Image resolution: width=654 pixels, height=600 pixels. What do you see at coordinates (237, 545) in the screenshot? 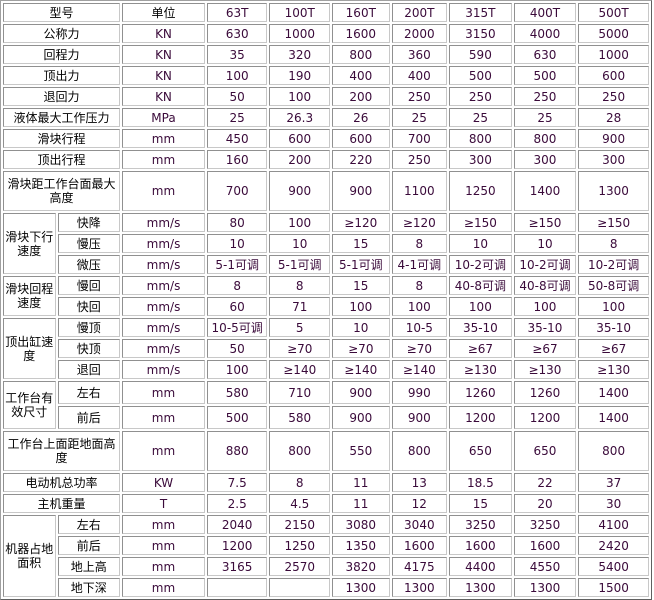
I see `value-cell: 1200` at bounding box center [237, 545].